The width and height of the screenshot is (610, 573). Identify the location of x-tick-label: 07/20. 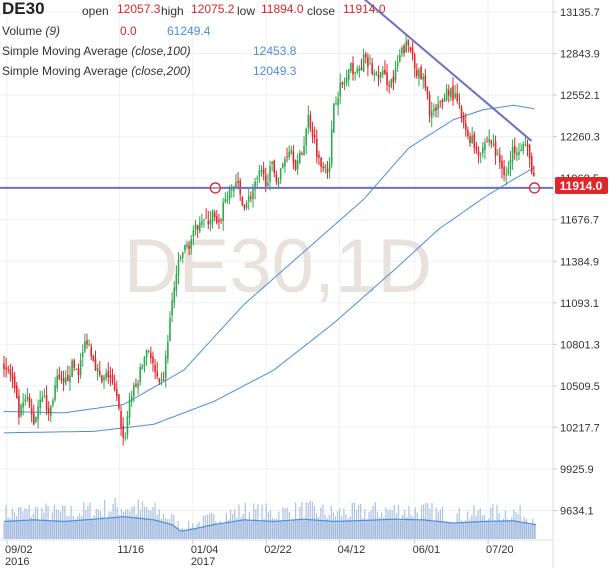
(500, 550).